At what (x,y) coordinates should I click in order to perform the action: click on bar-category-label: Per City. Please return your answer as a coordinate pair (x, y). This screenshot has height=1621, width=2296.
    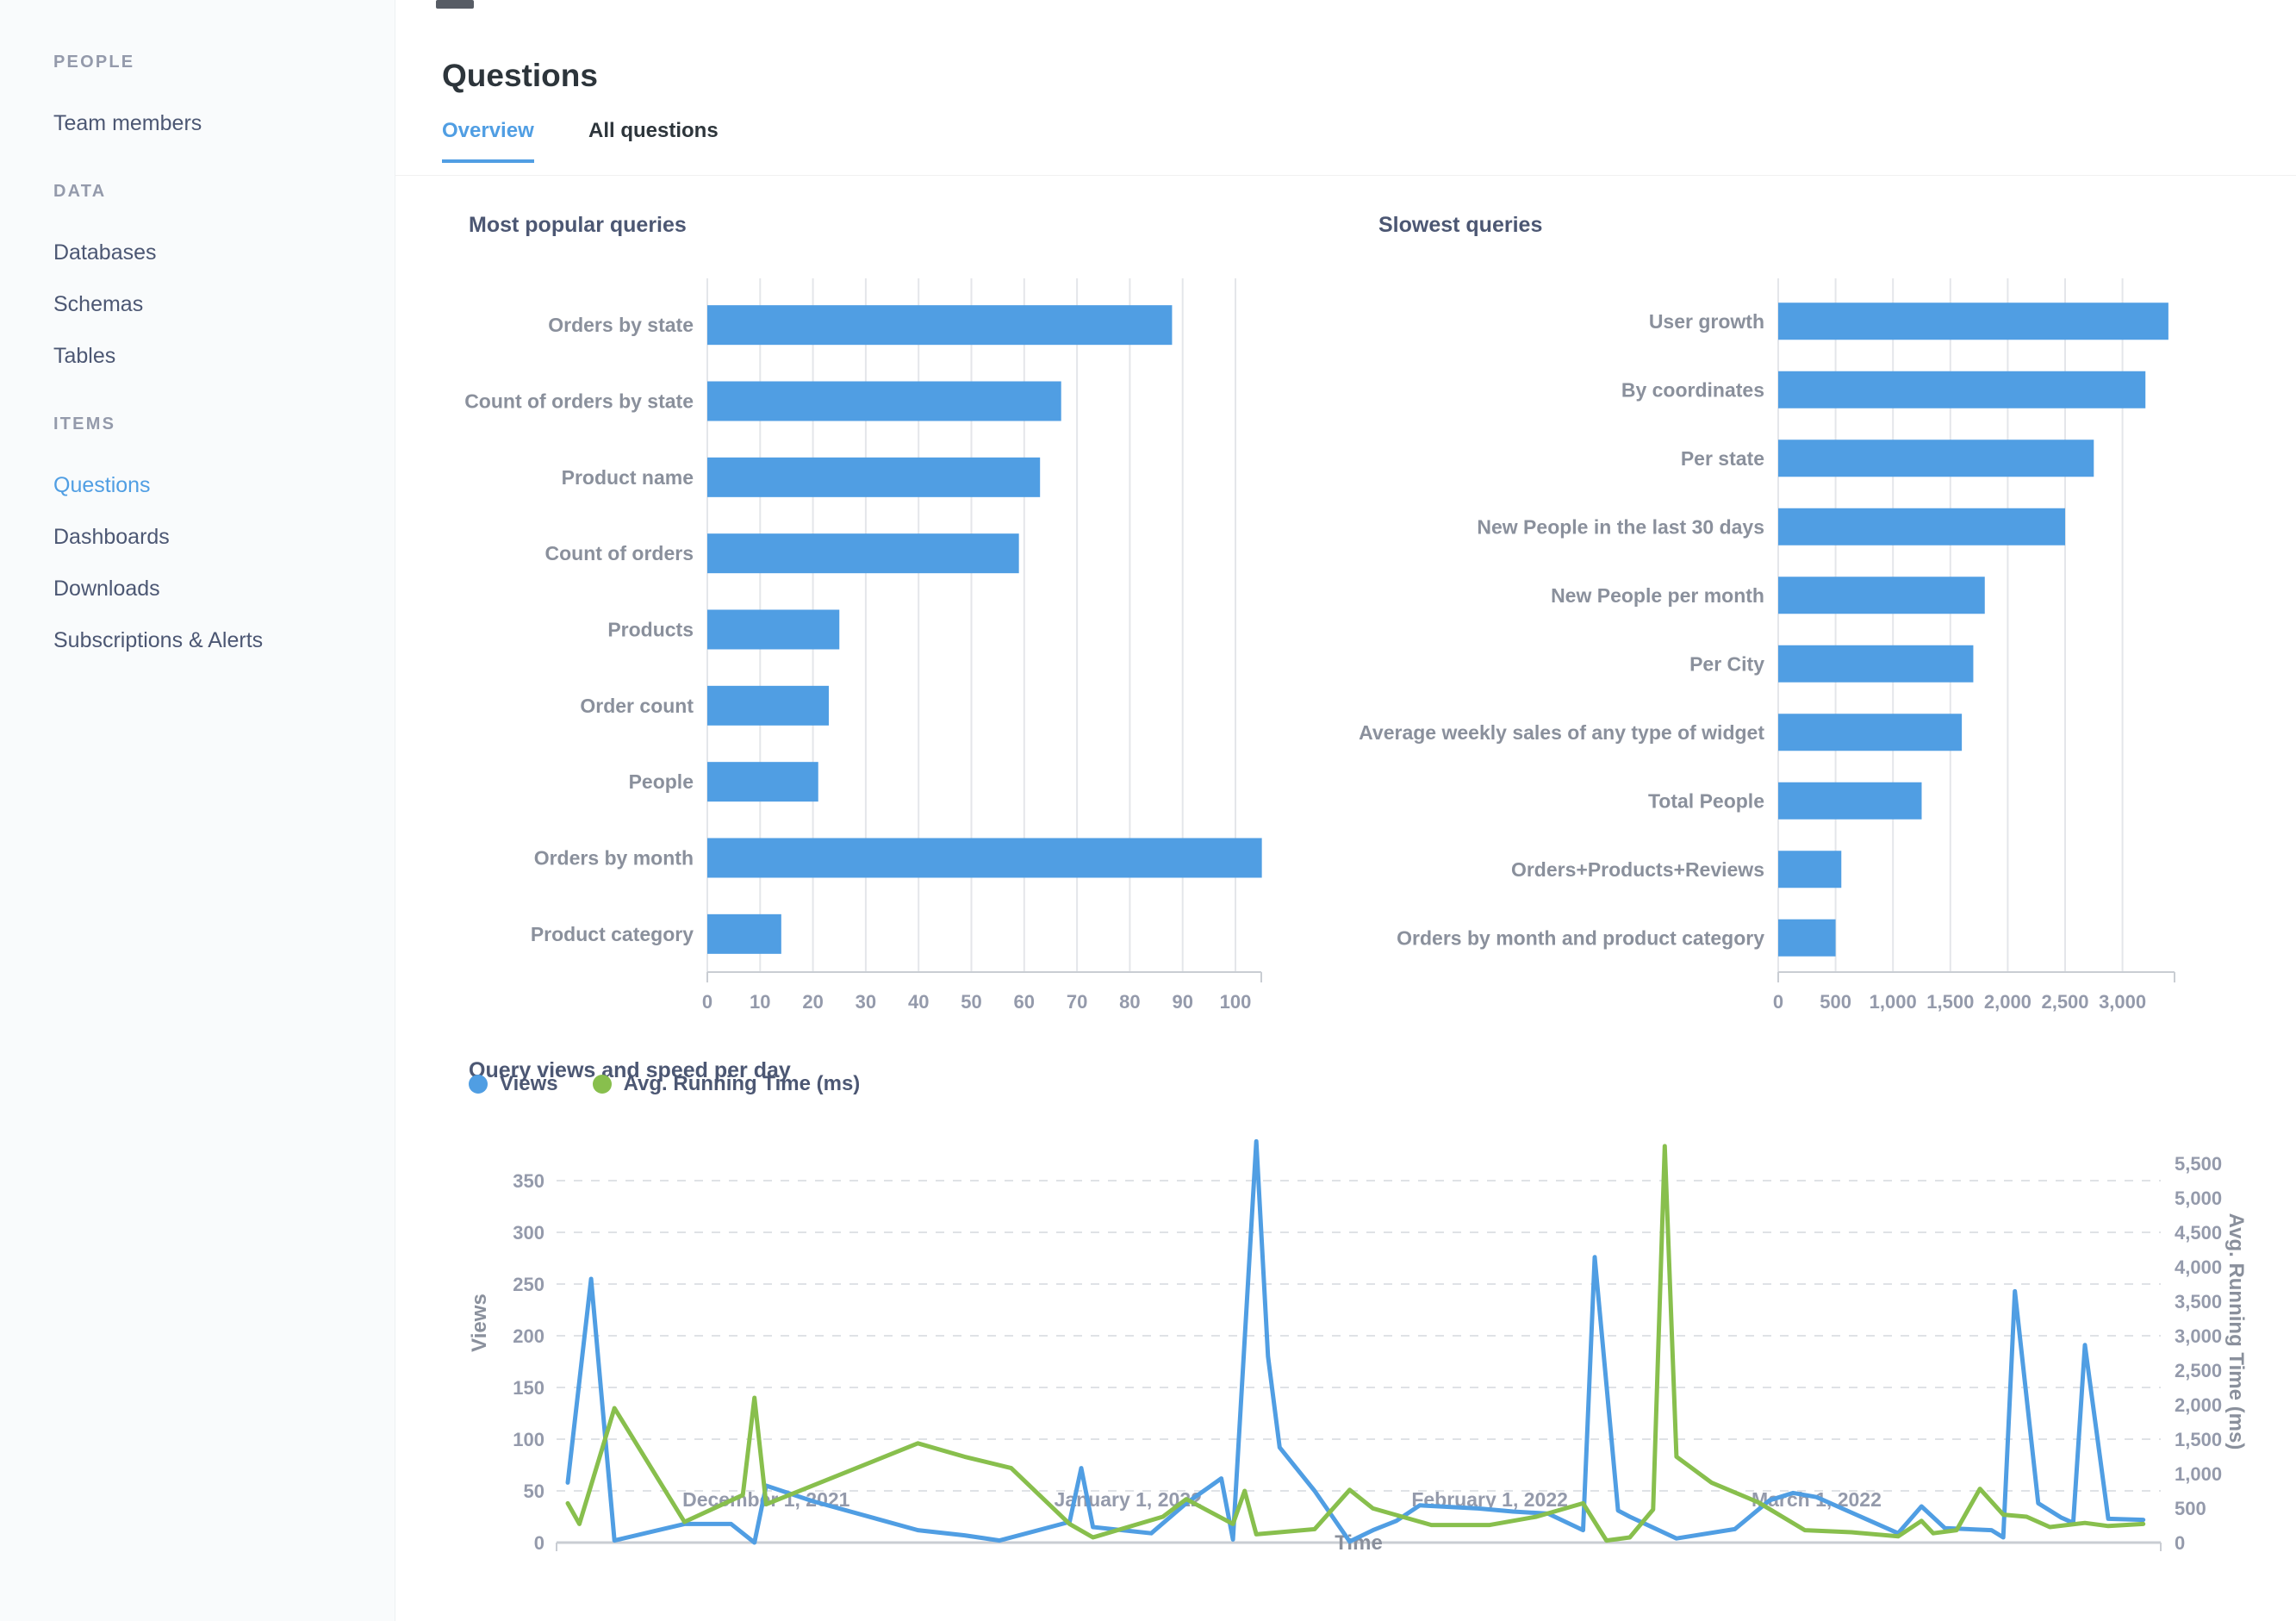
    Looking at the image, I should click on (1727, 663).